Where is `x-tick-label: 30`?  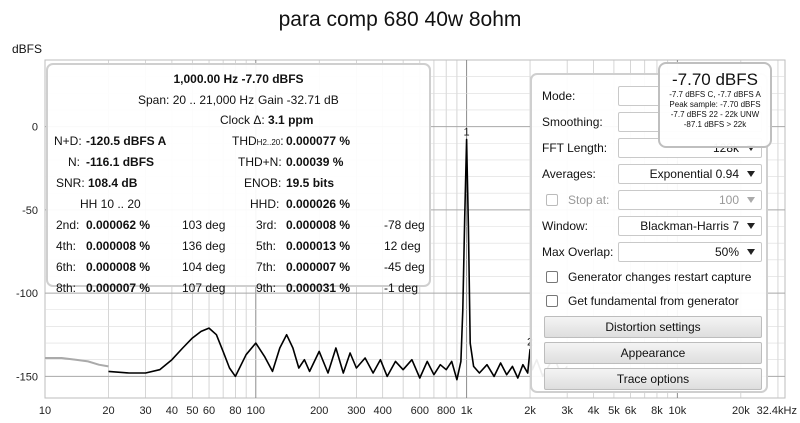 x-tick-label: 30 is located at coordinates (145, 411).